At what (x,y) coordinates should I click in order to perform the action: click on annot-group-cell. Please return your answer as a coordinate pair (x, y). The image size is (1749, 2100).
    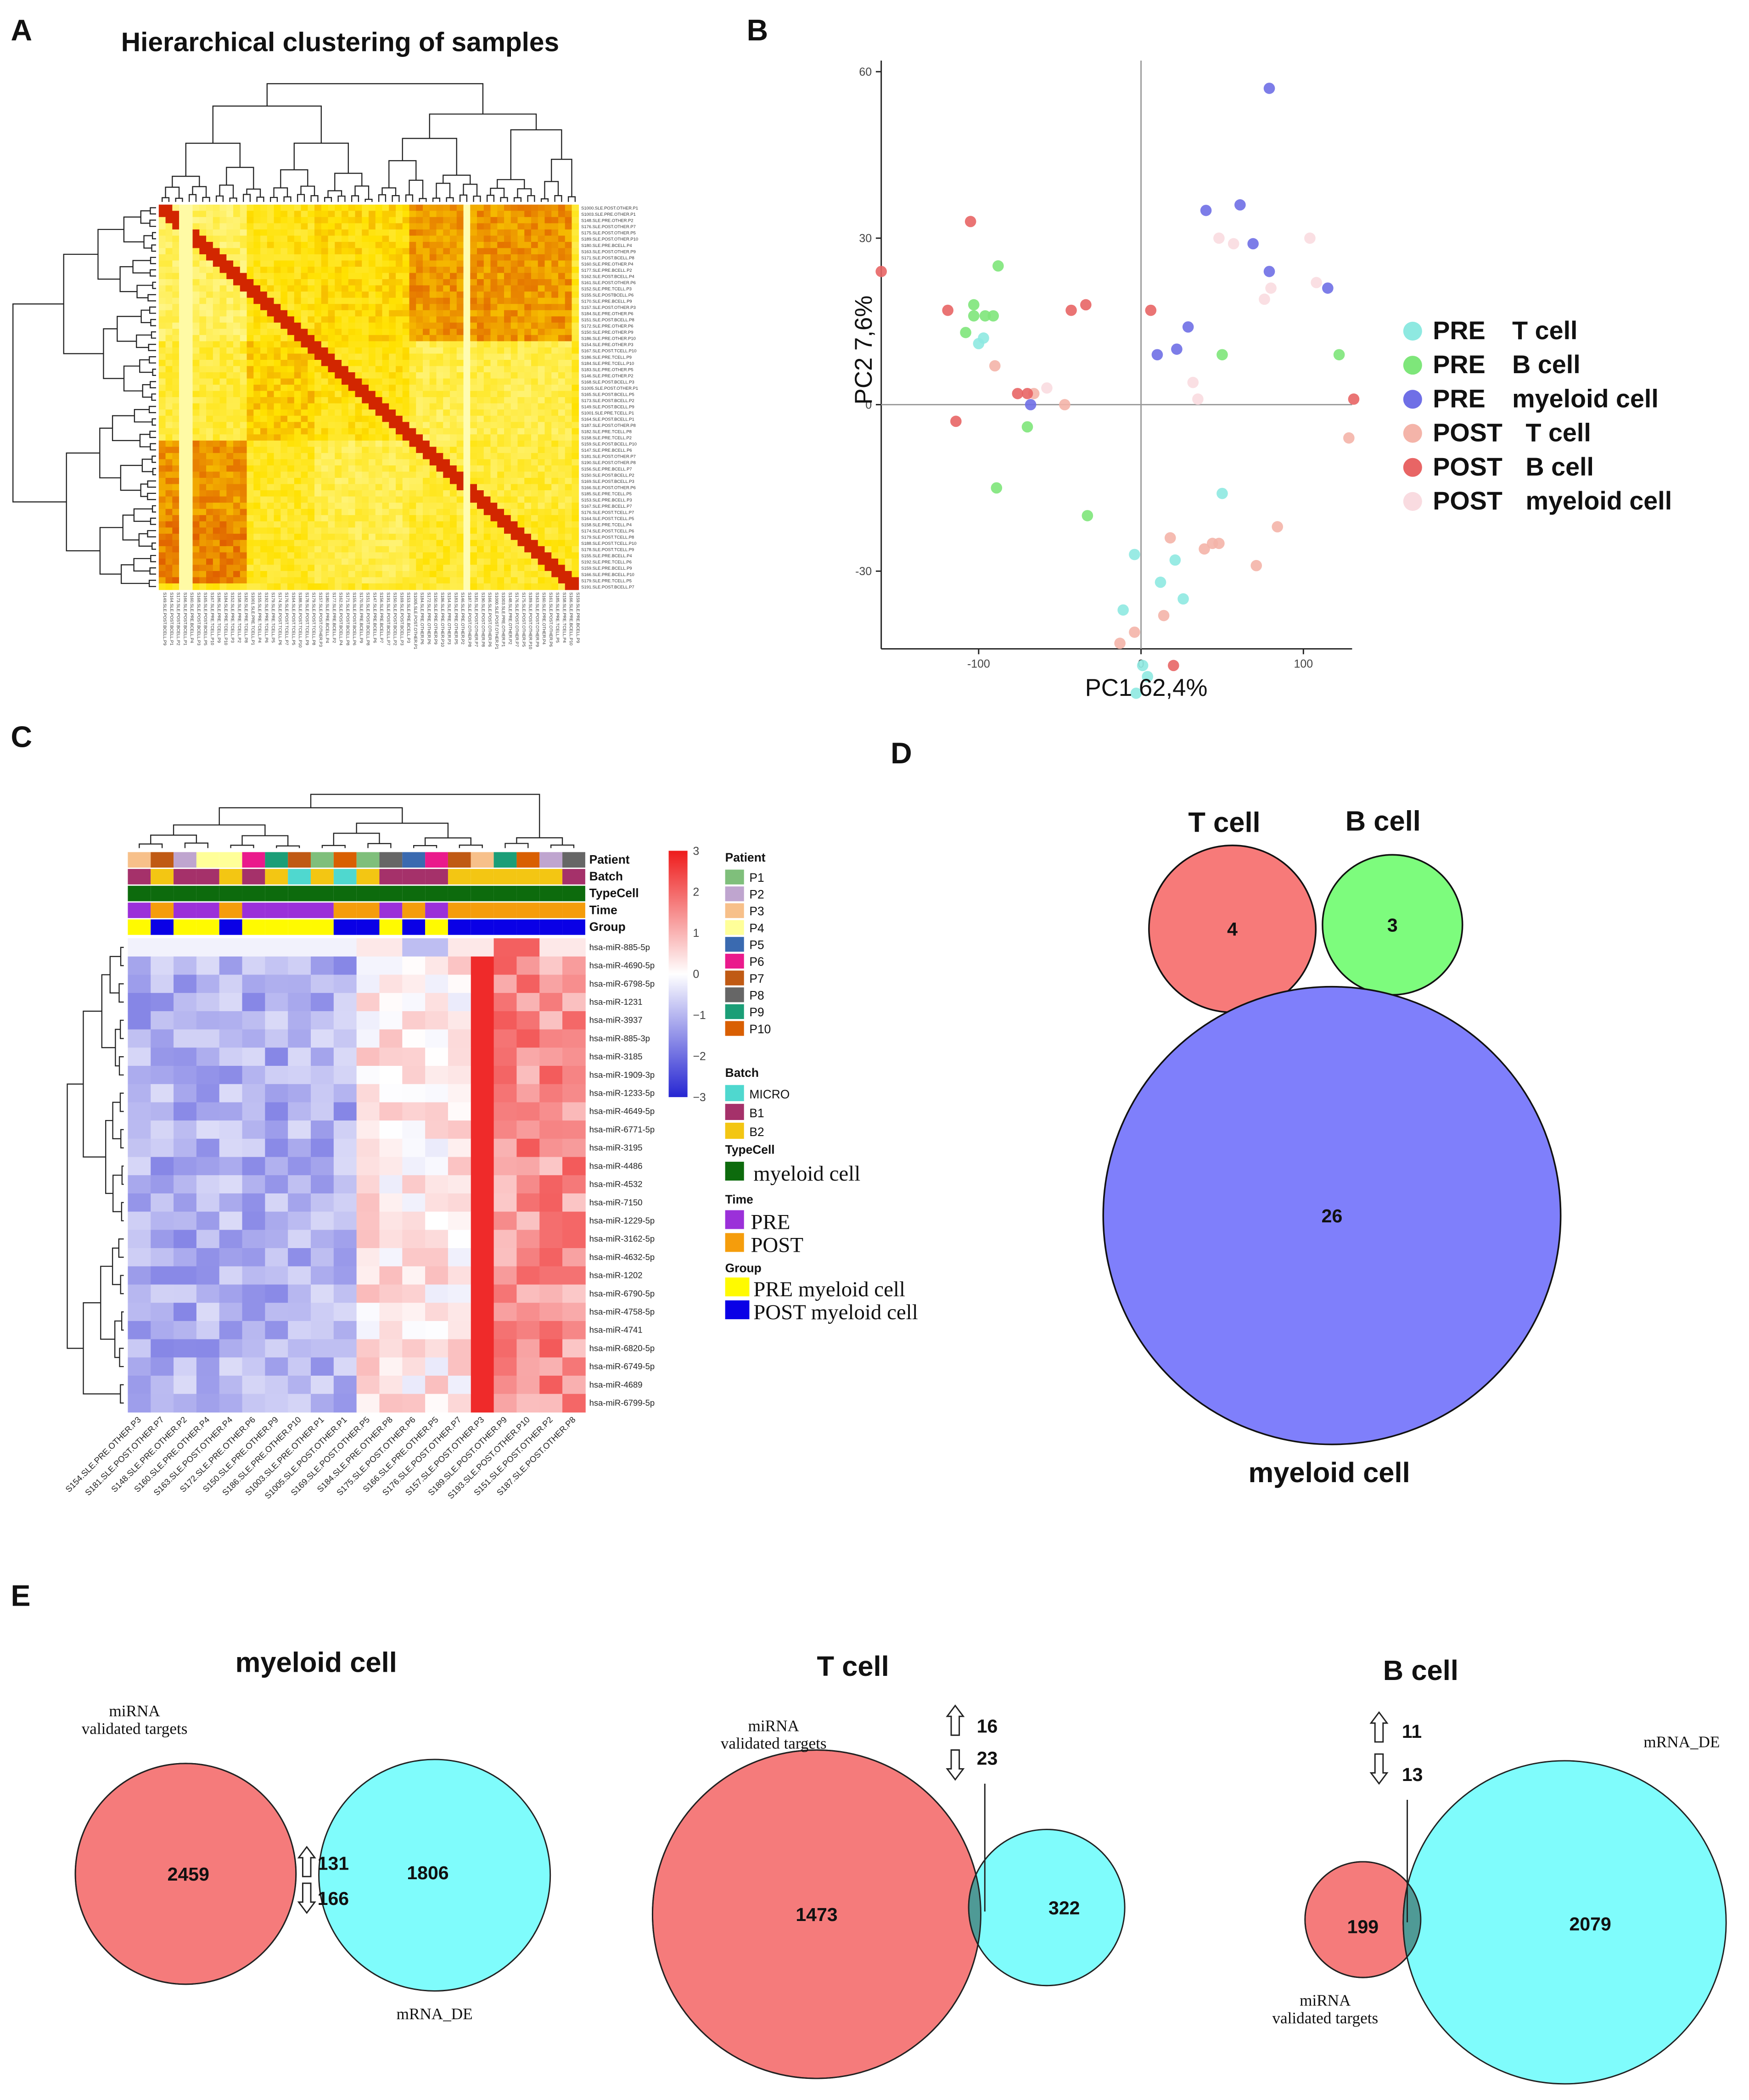
    Looking at the image, I should click on (230, 927).